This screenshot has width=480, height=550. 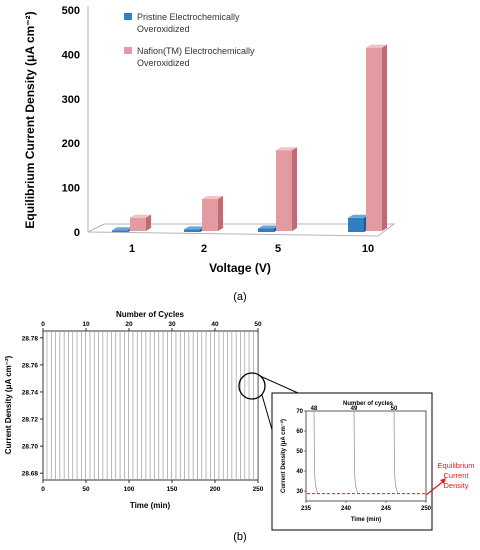 I want to click on inset-top-tick-label: 50, so click(x=394, y=409).